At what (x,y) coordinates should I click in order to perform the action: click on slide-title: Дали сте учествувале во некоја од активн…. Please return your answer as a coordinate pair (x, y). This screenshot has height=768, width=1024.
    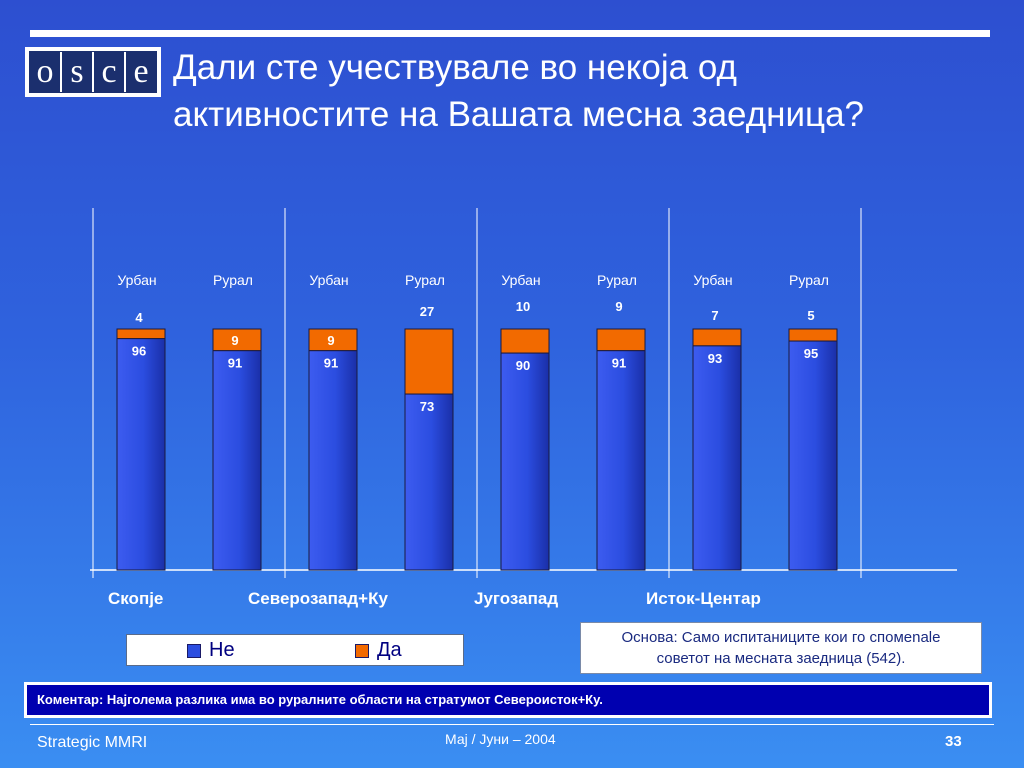
    Looking at the image, I should click on (583, 91).